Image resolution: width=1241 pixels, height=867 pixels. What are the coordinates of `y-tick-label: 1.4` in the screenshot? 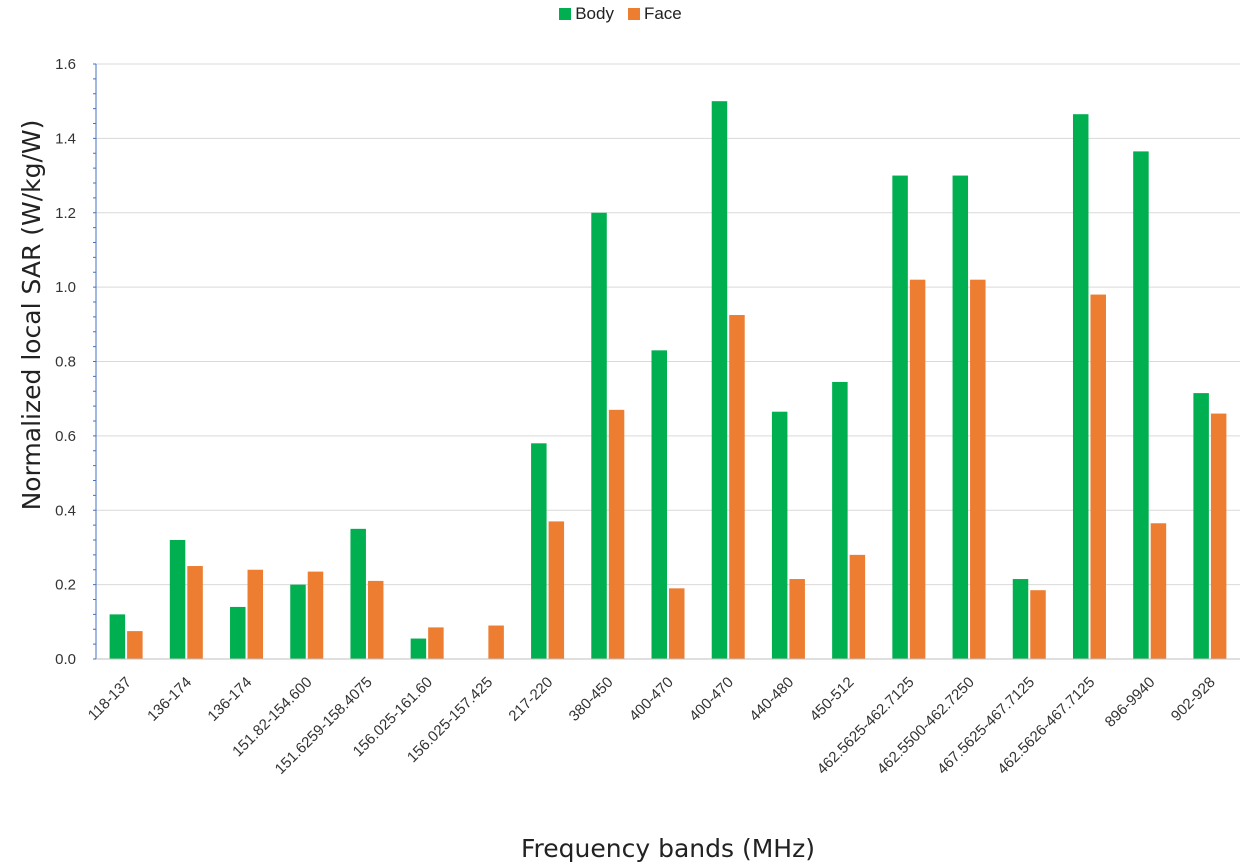 It's located at (65, 138).